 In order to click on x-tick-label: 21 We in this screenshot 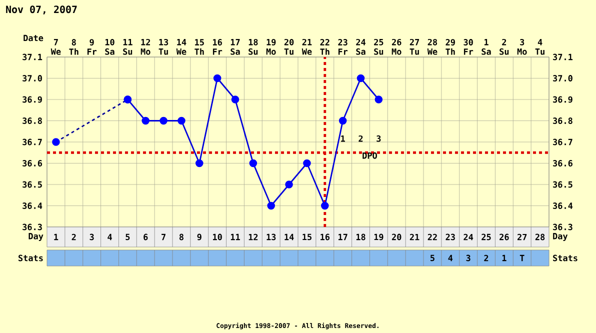, I will do `click(307, 46)`.